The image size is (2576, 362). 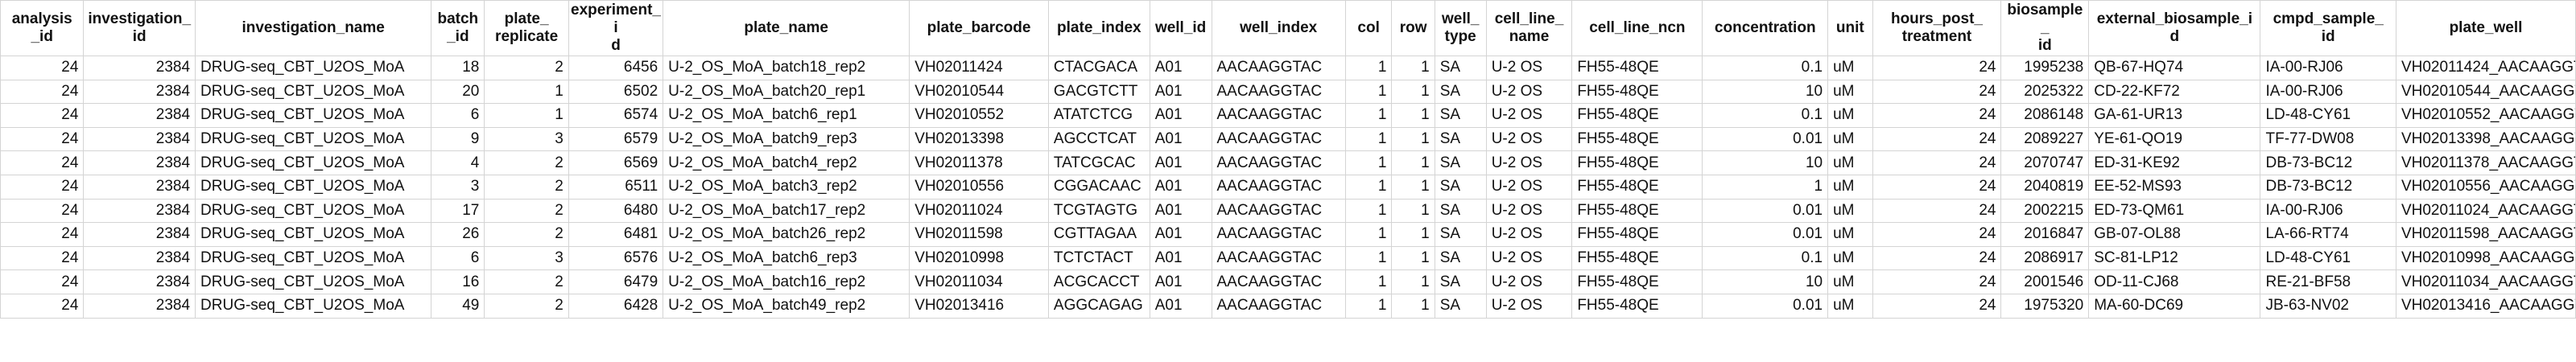 What do you see at coordinates (1413, 28) in the screenshot?
I see `column-header-row: row` at bounding box center [1413, 28].